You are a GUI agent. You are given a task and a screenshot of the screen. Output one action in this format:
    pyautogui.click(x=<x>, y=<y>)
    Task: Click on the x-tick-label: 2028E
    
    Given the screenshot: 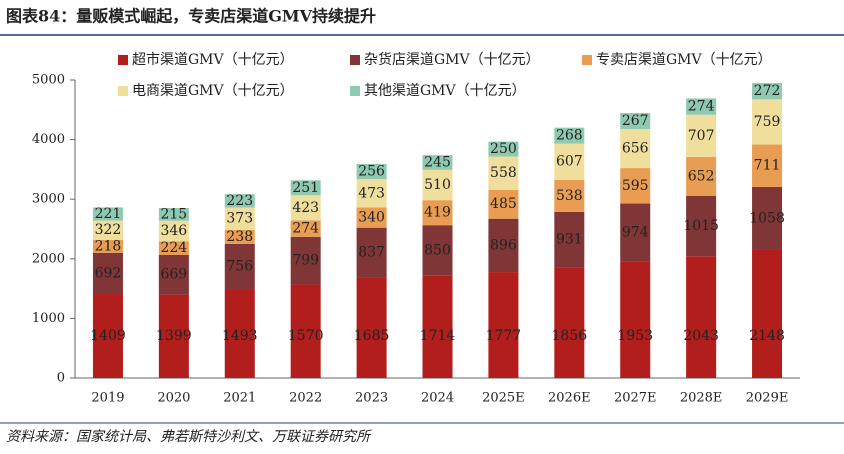 What is the action you would take?
    pyautogui.click(x=701, y=398)
    